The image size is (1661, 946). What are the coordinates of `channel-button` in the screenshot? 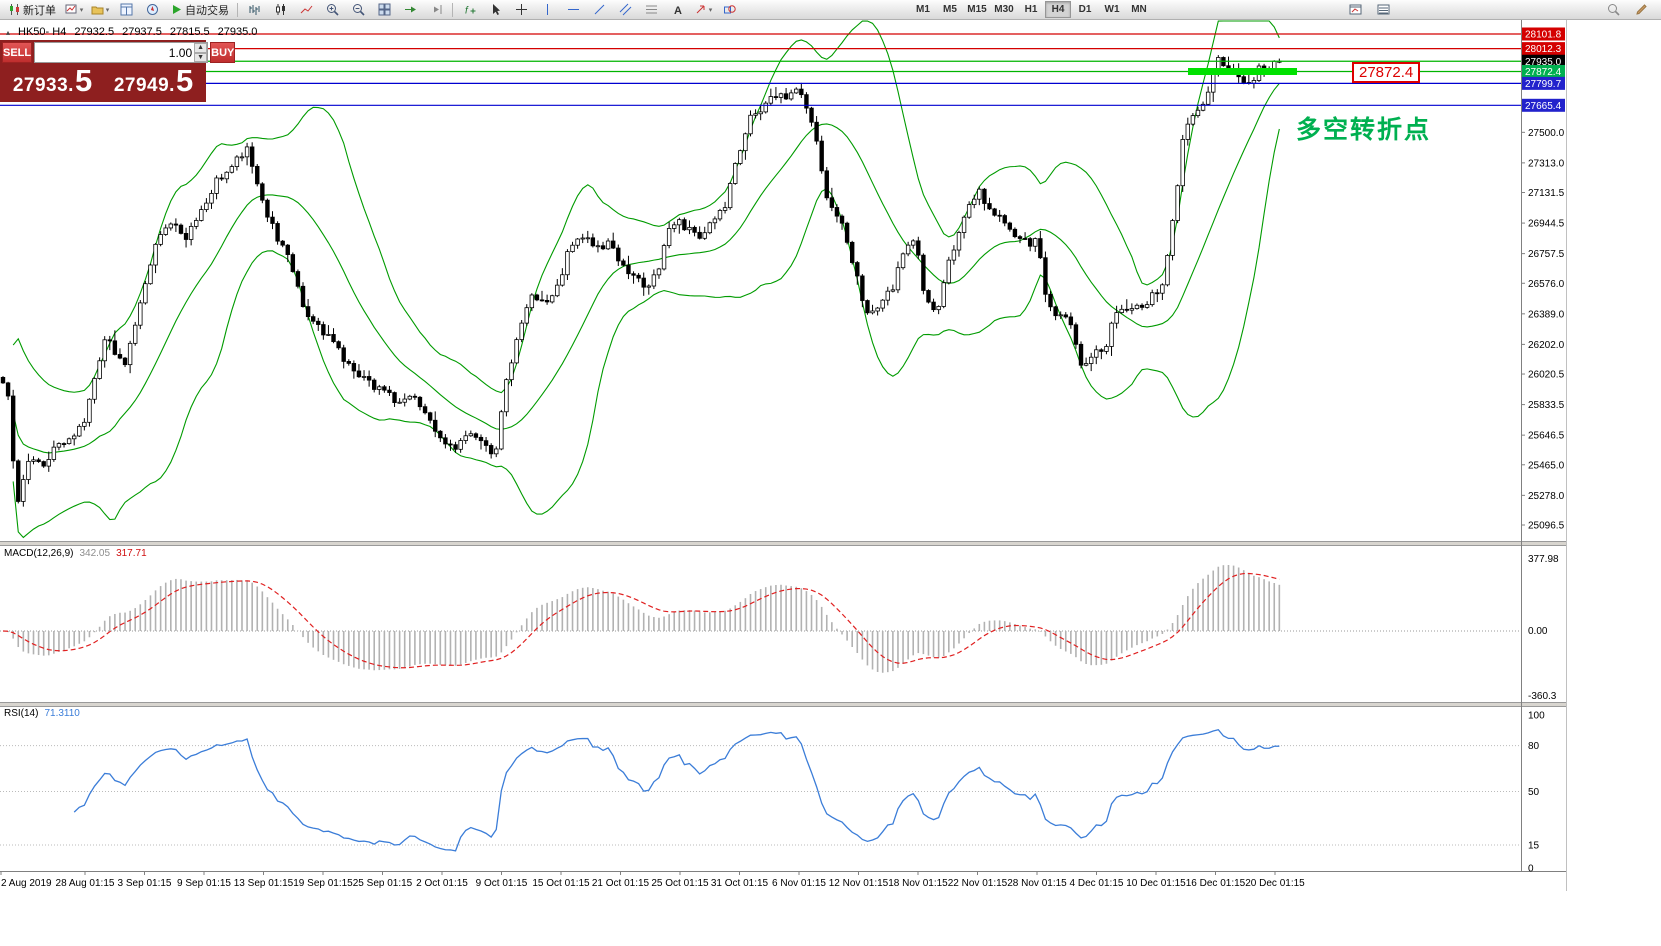 It's located at (625, 9).